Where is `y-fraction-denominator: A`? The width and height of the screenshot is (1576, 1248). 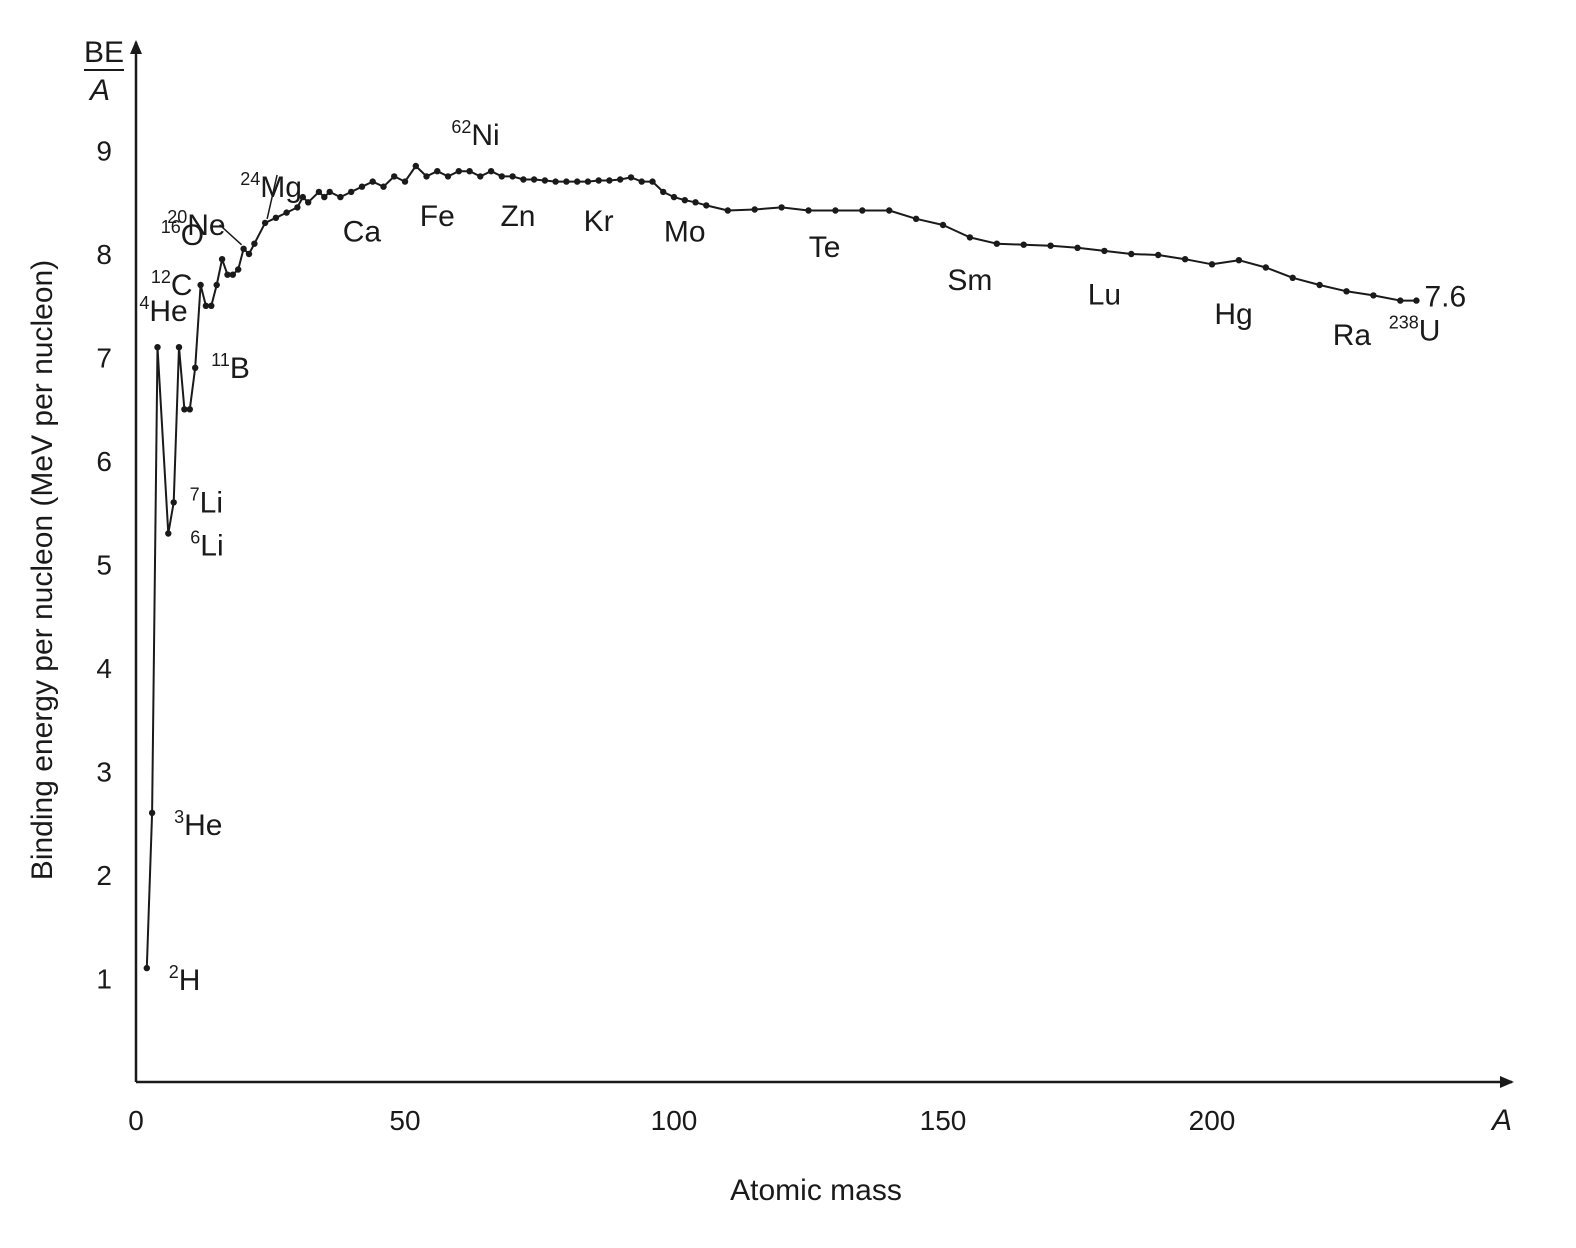
y-fraction-denominator: A is located at coordinates (99, 90).